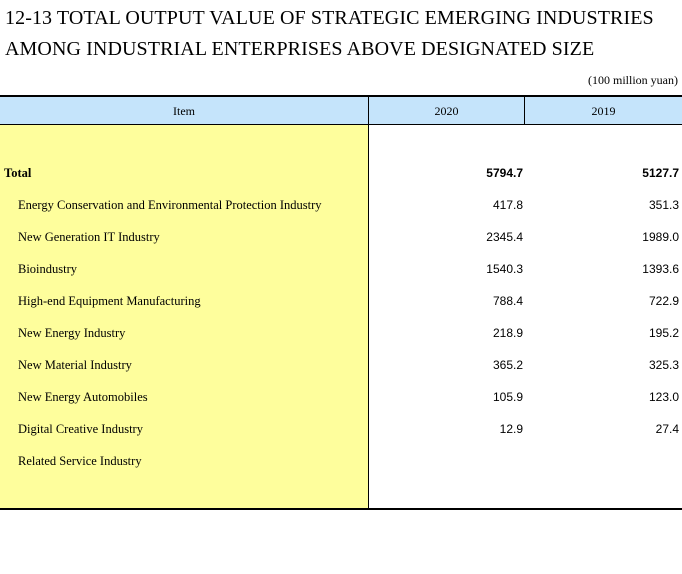 The width and height of the screenshot is (682, 574). Describe the element at coordinates (507, 205) in the screenshot. I see `value-2020: 417.8` at that location.